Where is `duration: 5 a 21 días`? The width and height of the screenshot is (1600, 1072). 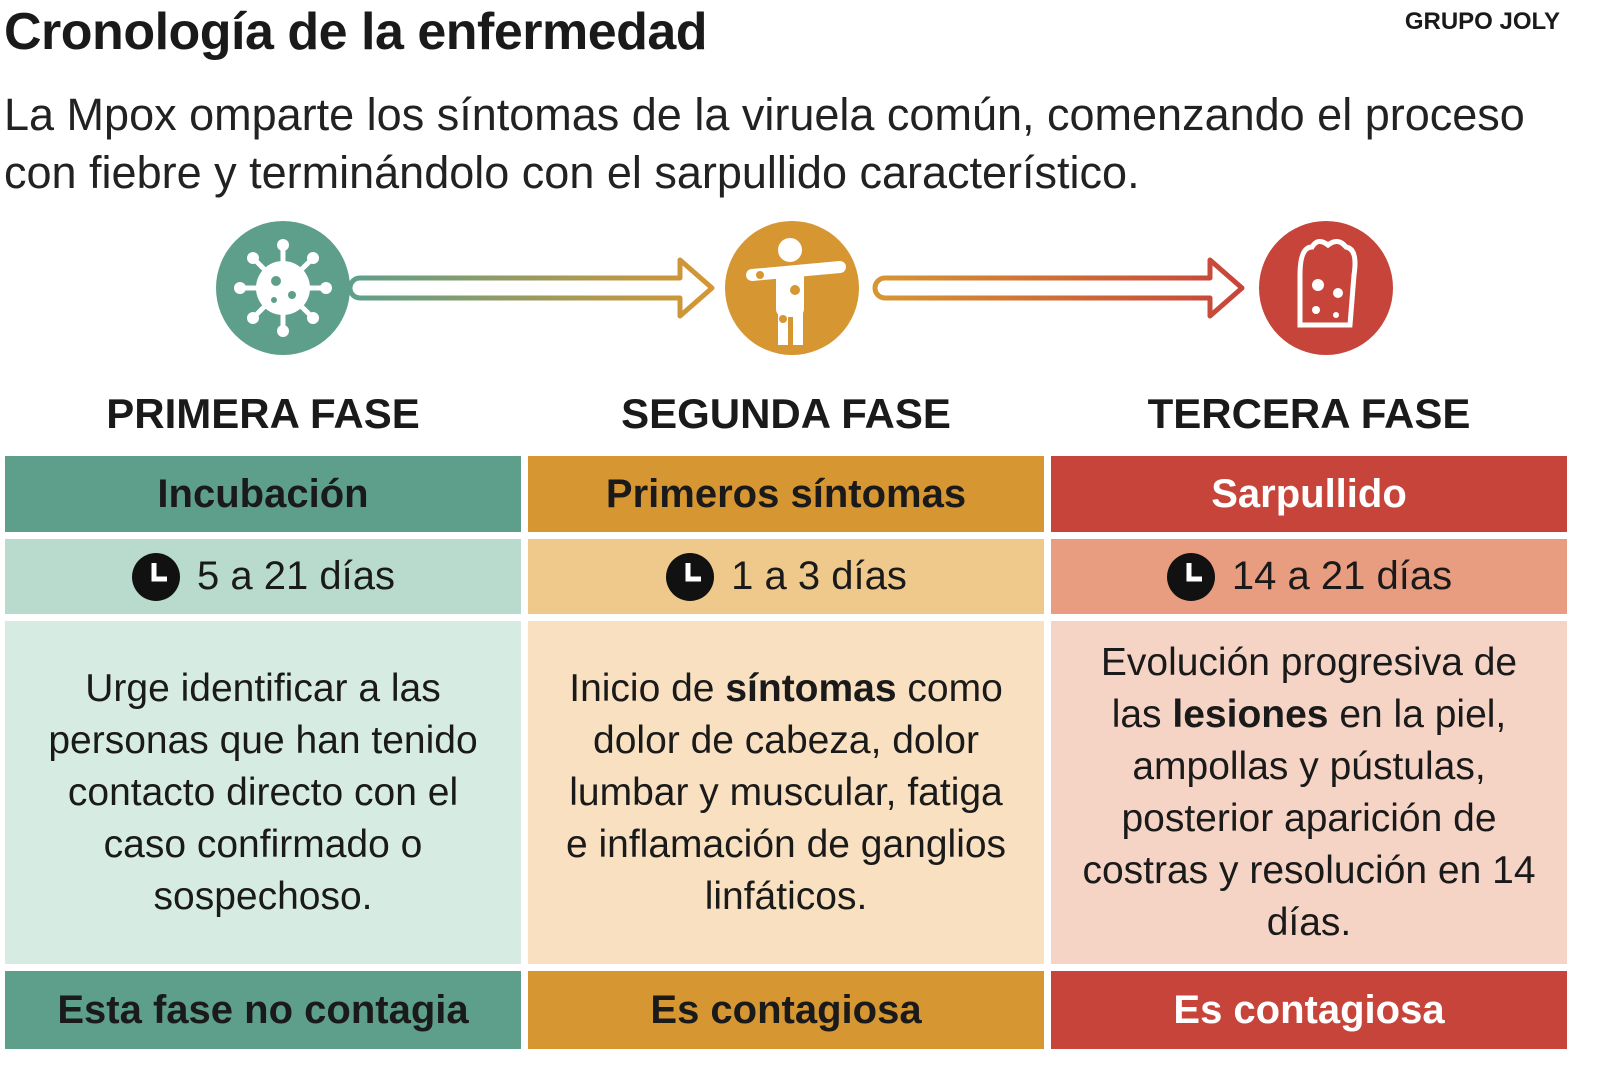 duration: 5 a 21 días is located at coordinates (263, 576).